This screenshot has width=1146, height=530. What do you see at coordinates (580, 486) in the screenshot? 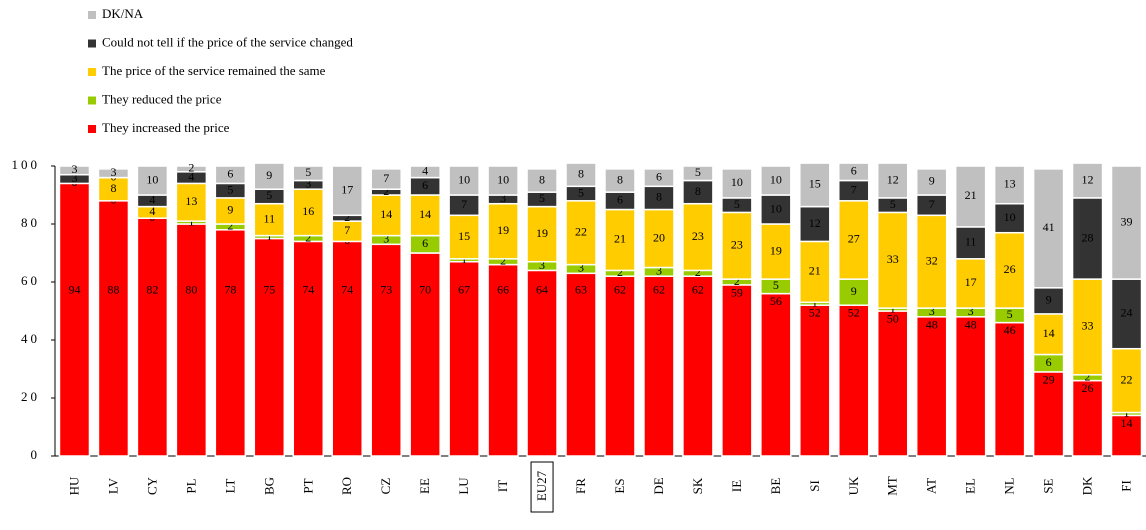
I see `x-tick-label: FR` at bounding box center [580, 486].